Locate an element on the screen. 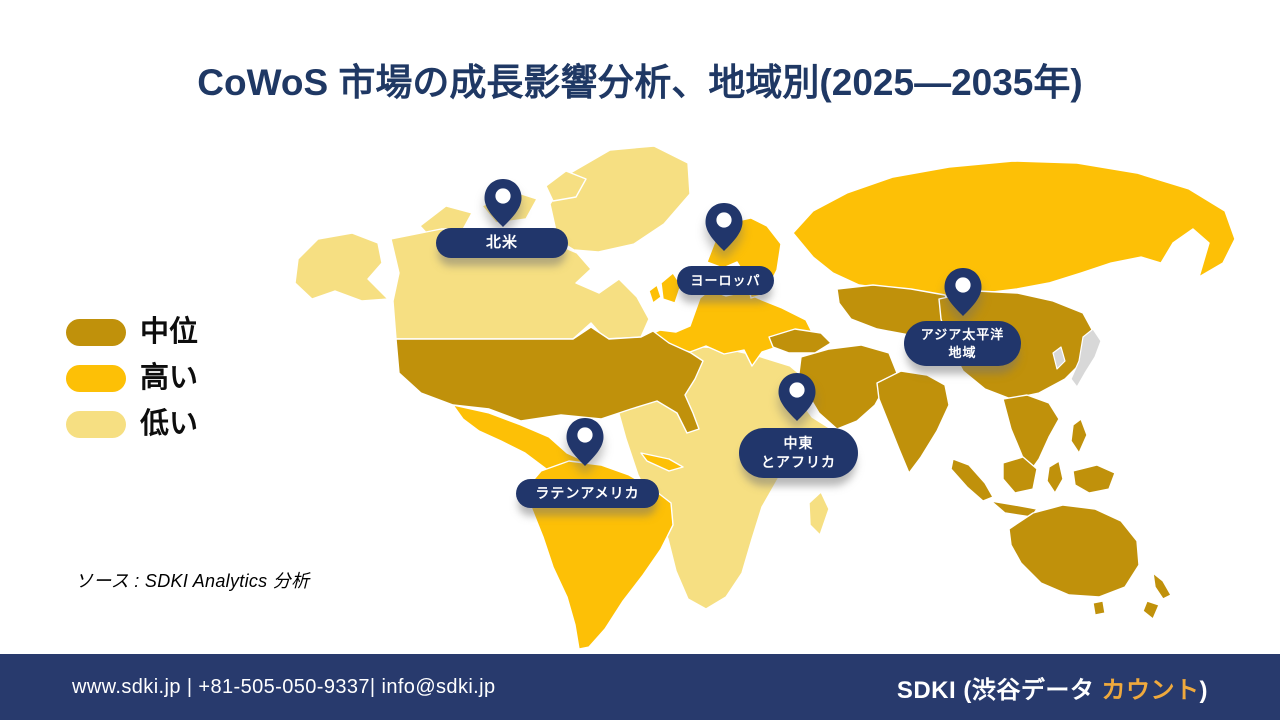 This screenshot has height=720, width=1280. map-label-text: ラテンアメリカ is located at coordinates (587, 493).